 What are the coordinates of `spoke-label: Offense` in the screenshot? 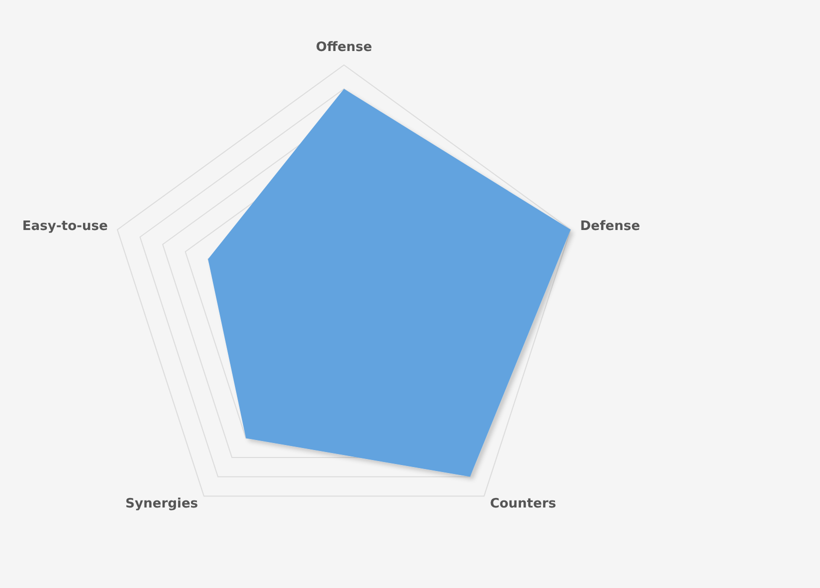 It's located at (344, 47).